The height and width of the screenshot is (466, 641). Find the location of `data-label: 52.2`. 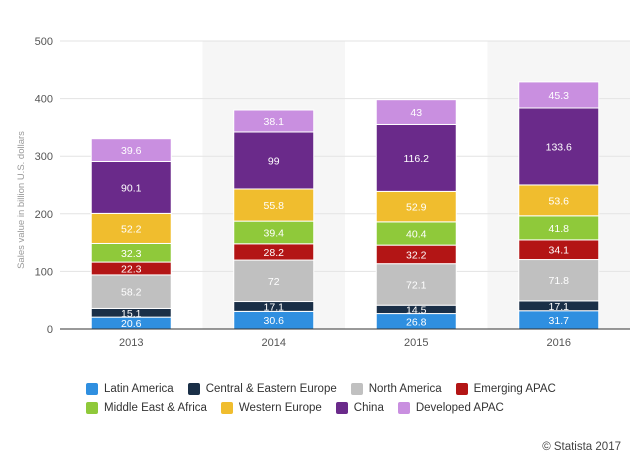

data-label: 52.2 is located at coordinates (131, 229).